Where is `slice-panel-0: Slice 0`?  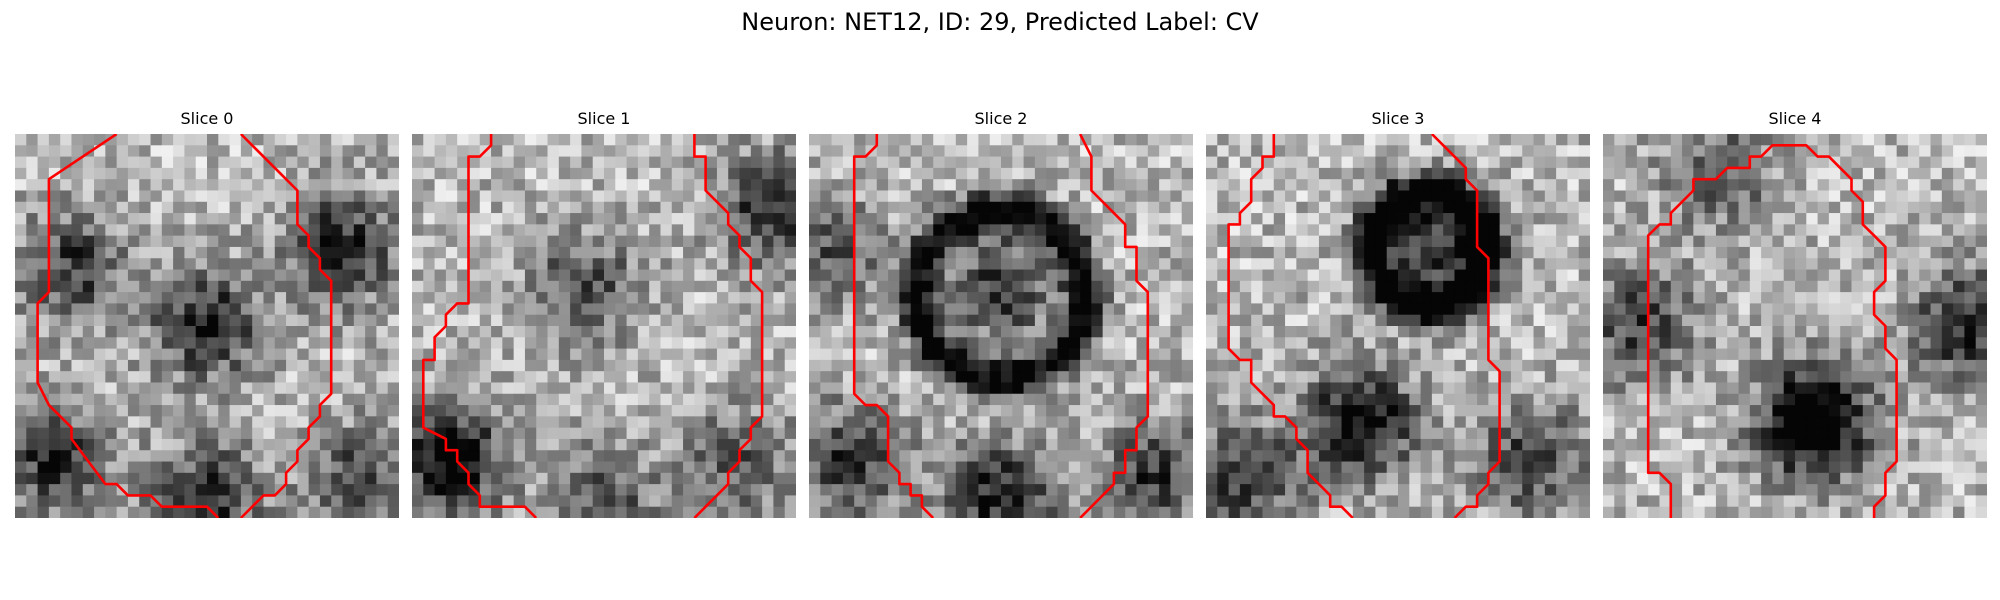
slice-panel-0: Slice 0 is located at coordinates (207, 313).